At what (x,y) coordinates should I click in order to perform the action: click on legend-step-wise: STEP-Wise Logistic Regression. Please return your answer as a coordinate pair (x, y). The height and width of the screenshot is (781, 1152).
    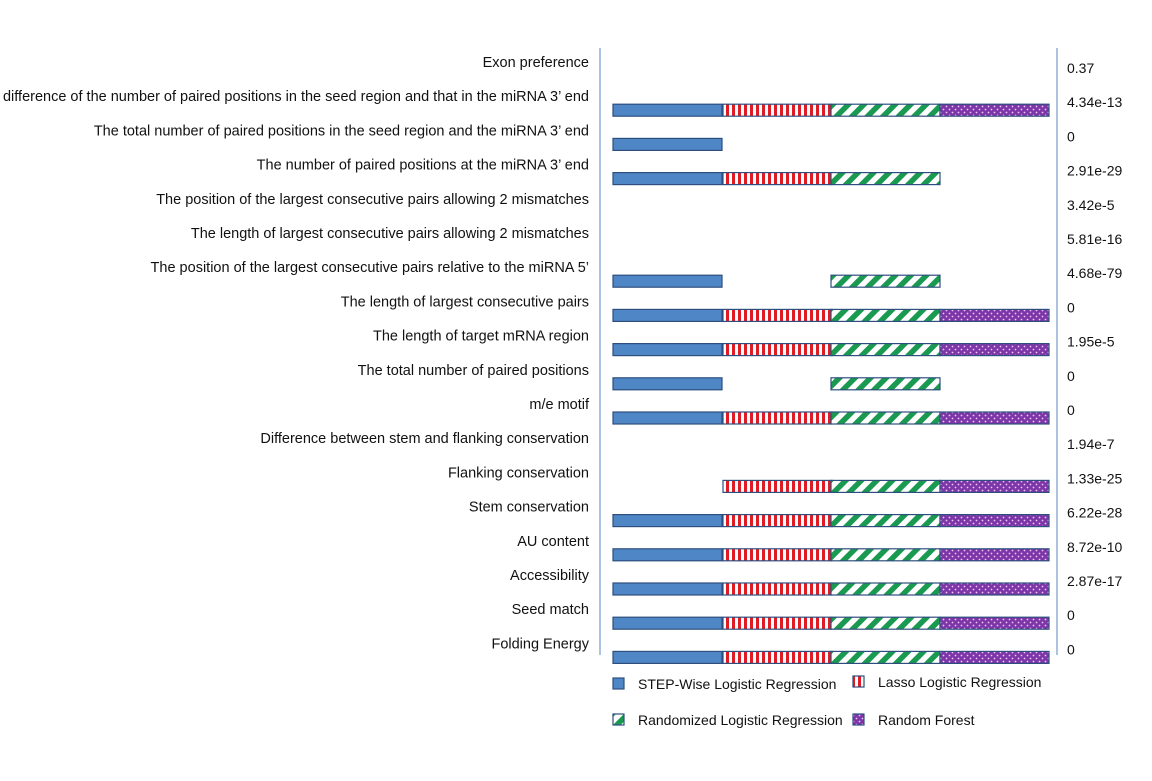
    Looking at the image, I should click on (724, 684).